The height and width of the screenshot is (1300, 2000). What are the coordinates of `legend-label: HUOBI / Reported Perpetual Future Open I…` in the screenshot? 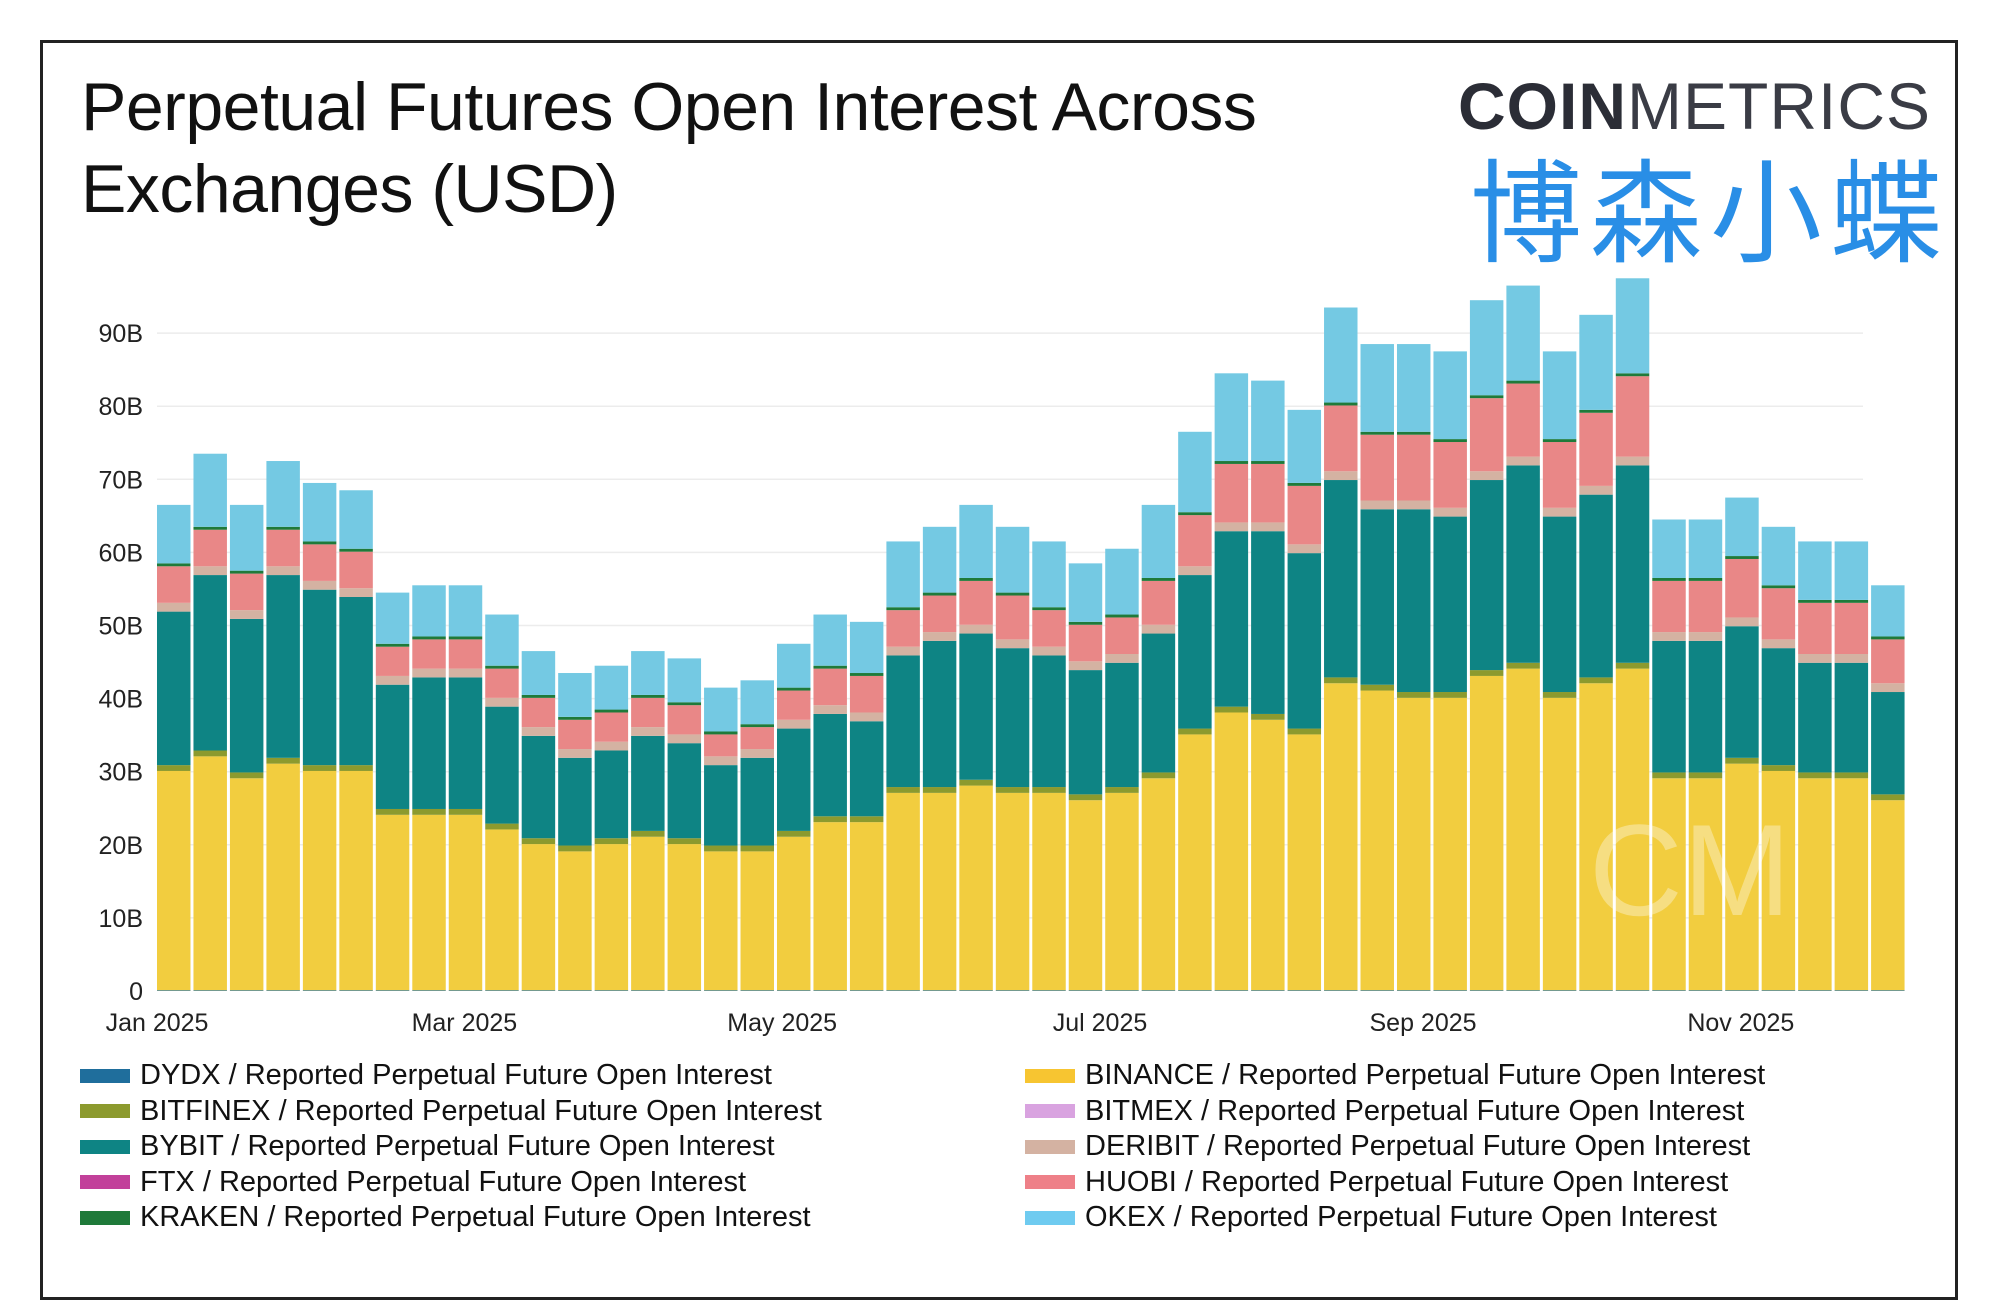 It's located at (1407, 1181).